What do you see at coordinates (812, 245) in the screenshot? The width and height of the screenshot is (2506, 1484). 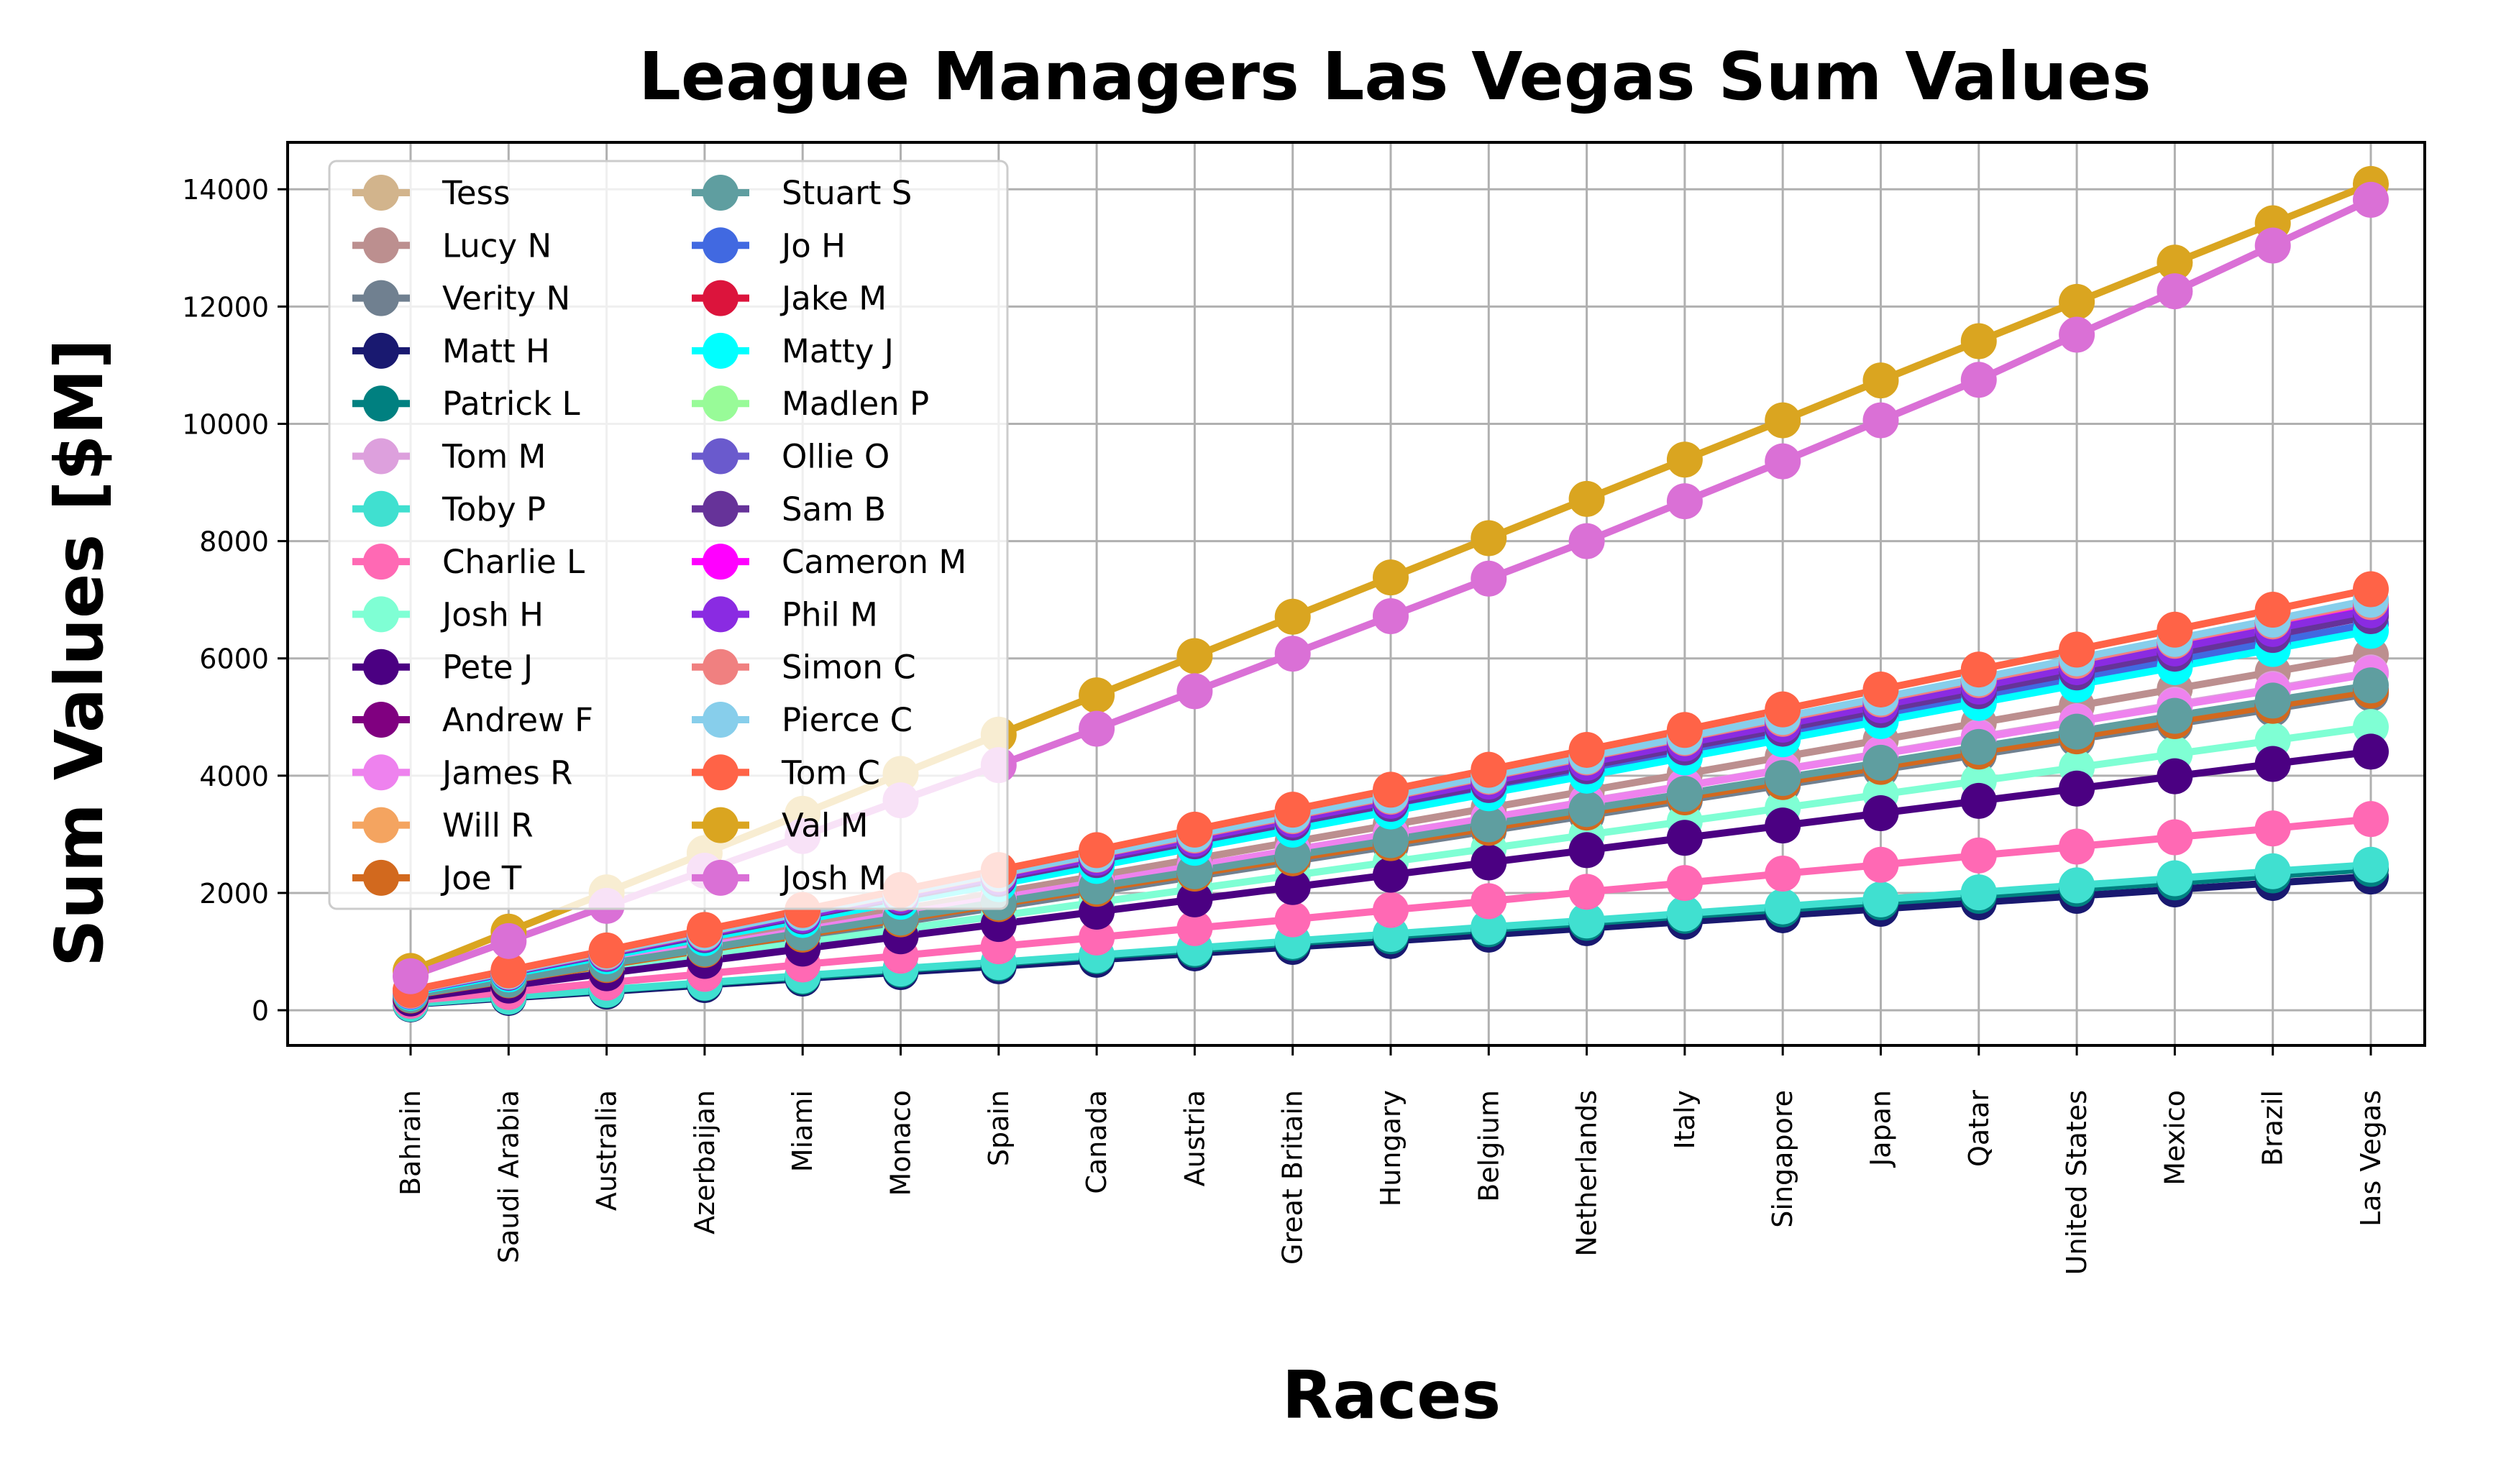 I see `legend-label: Jo H` at bounding box center [812, 245].